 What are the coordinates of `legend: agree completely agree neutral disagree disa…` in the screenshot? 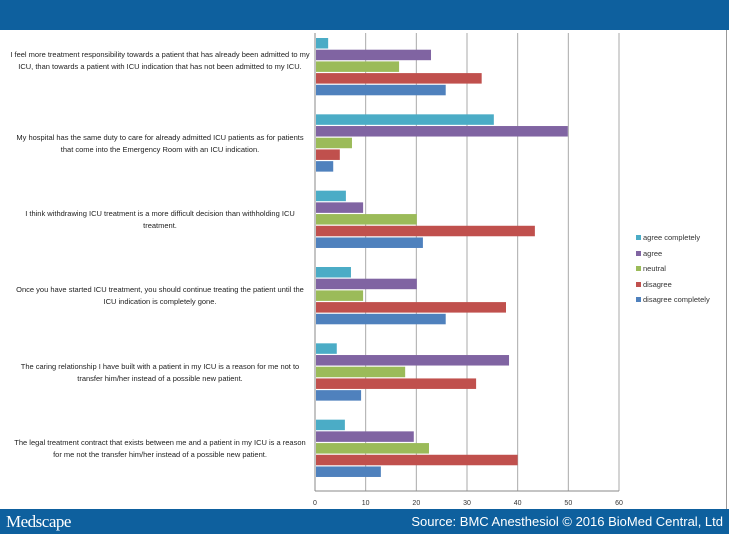 It's located at (673, 269).